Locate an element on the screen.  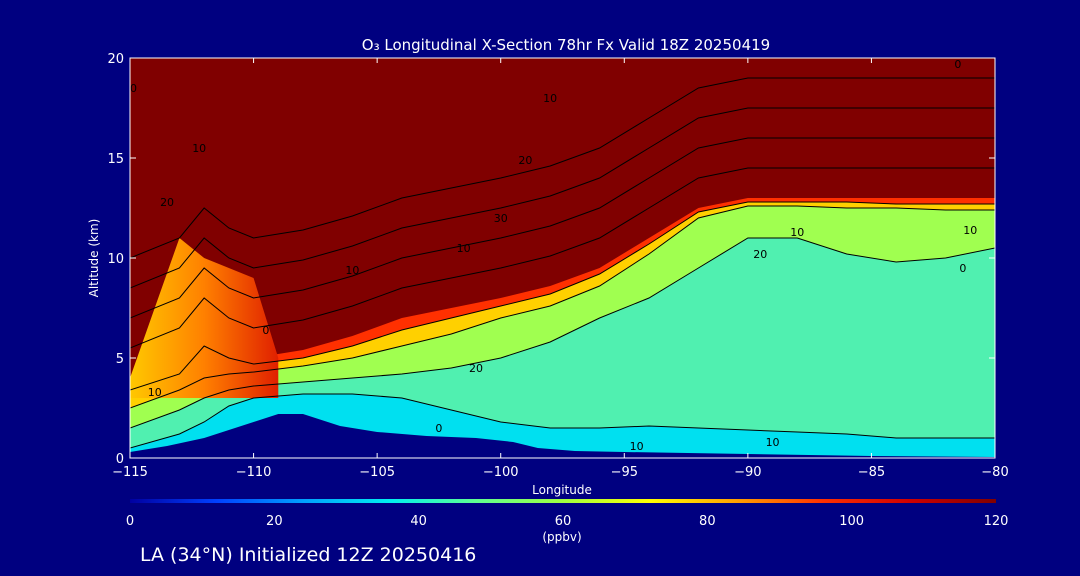
y-tick-label: 5 is located at coordinates (120, 359).